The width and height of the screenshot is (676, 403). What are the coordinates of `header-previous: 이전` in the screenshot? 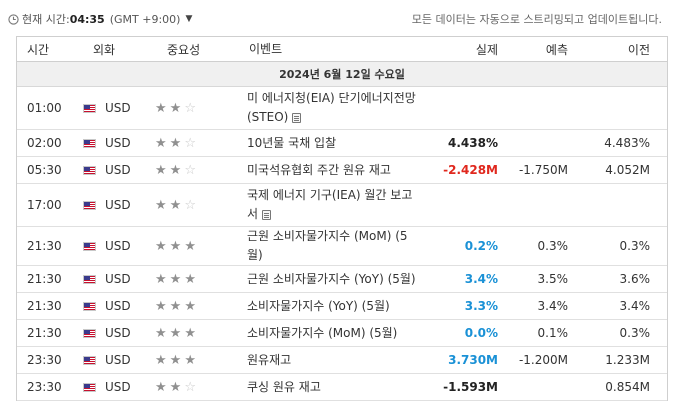 It's located at (638, 49).